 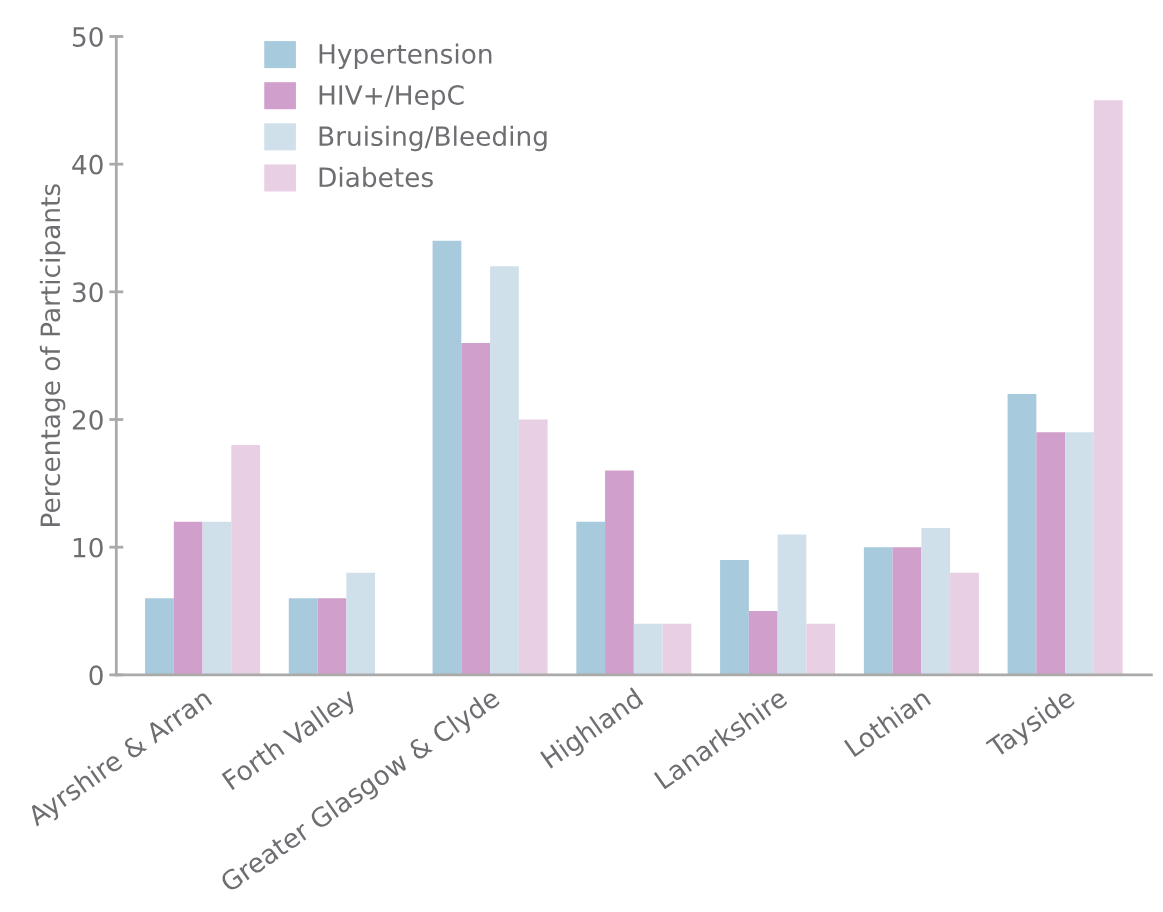 I want to click on y-tick-label: 0, so click(x=96, y=675).